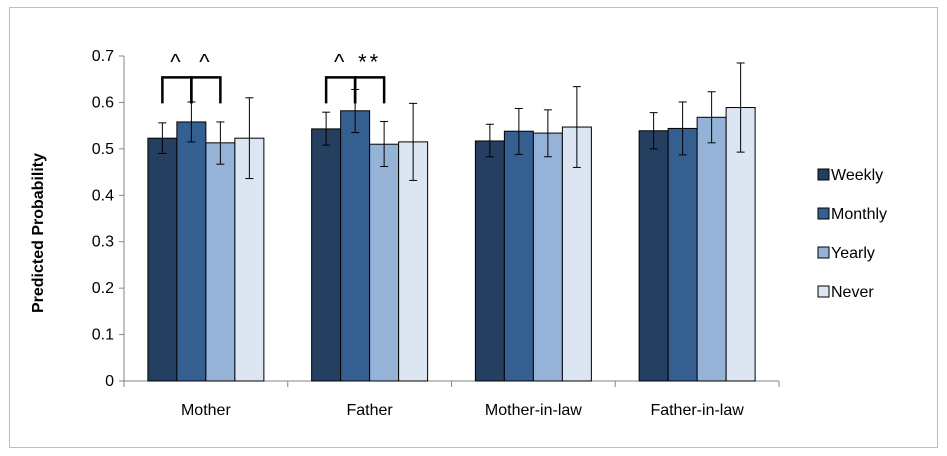 Image resolution: width=947 pixels, height=456 pixels. What do you see at coordinates (653, 256) in the screenshot?
I see `bar-weekly-father-in-law` at bounding box center [653, 256].